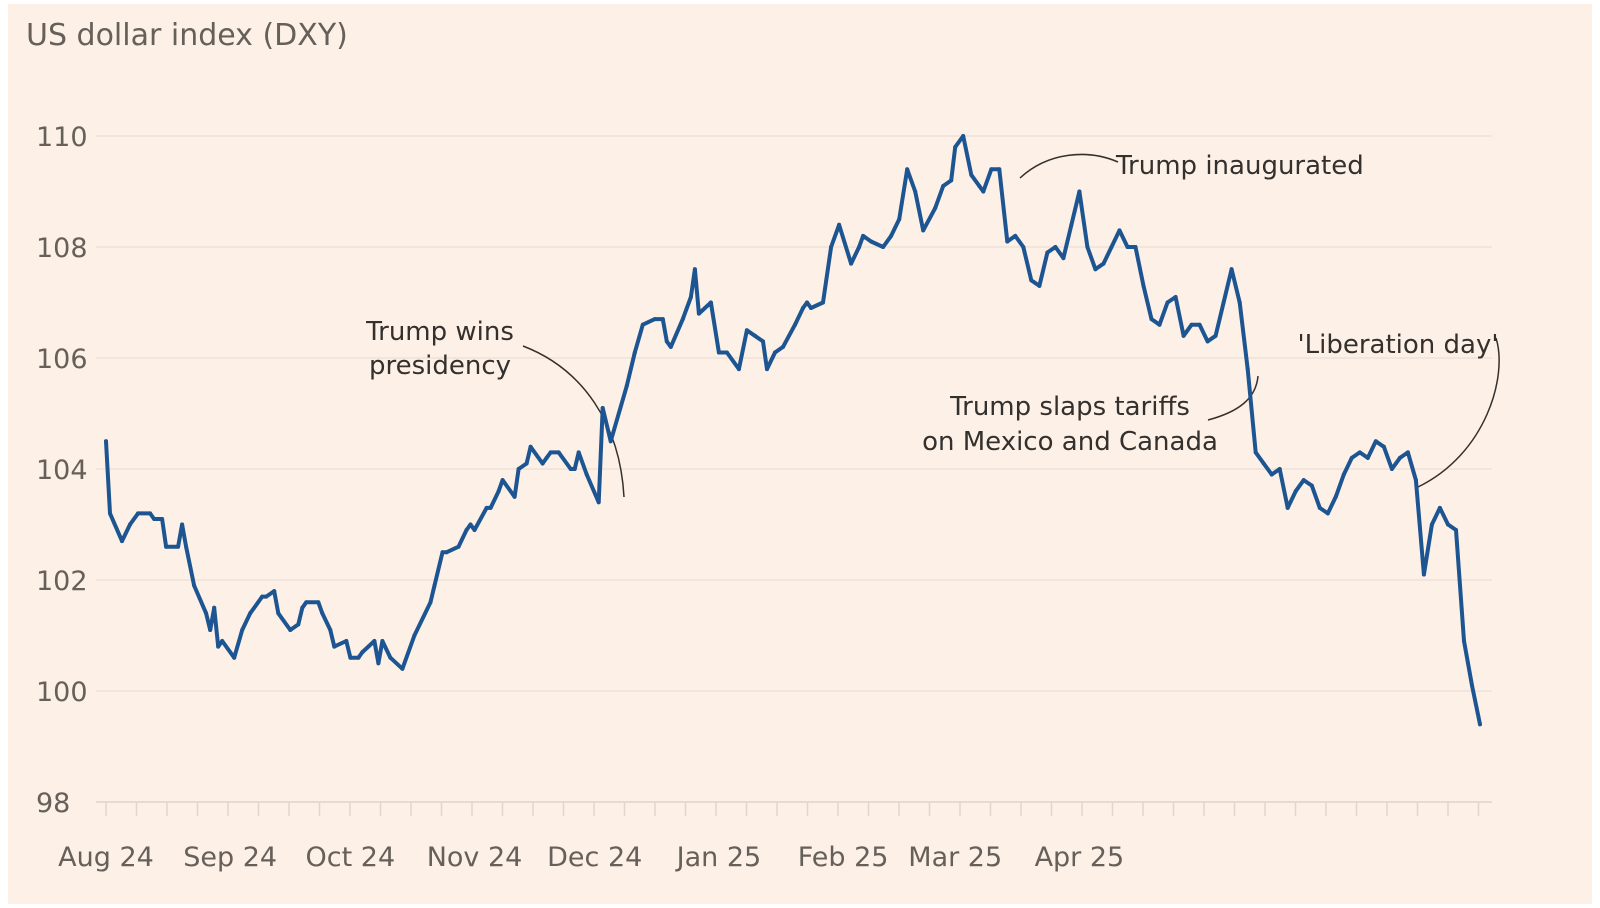 This screenshot has height=908, width=1600. What do you see at coordinates (1080, 857) in the screenshot?
I see `x-tick-label: Apr 25` at bounding box center [1080, 857].